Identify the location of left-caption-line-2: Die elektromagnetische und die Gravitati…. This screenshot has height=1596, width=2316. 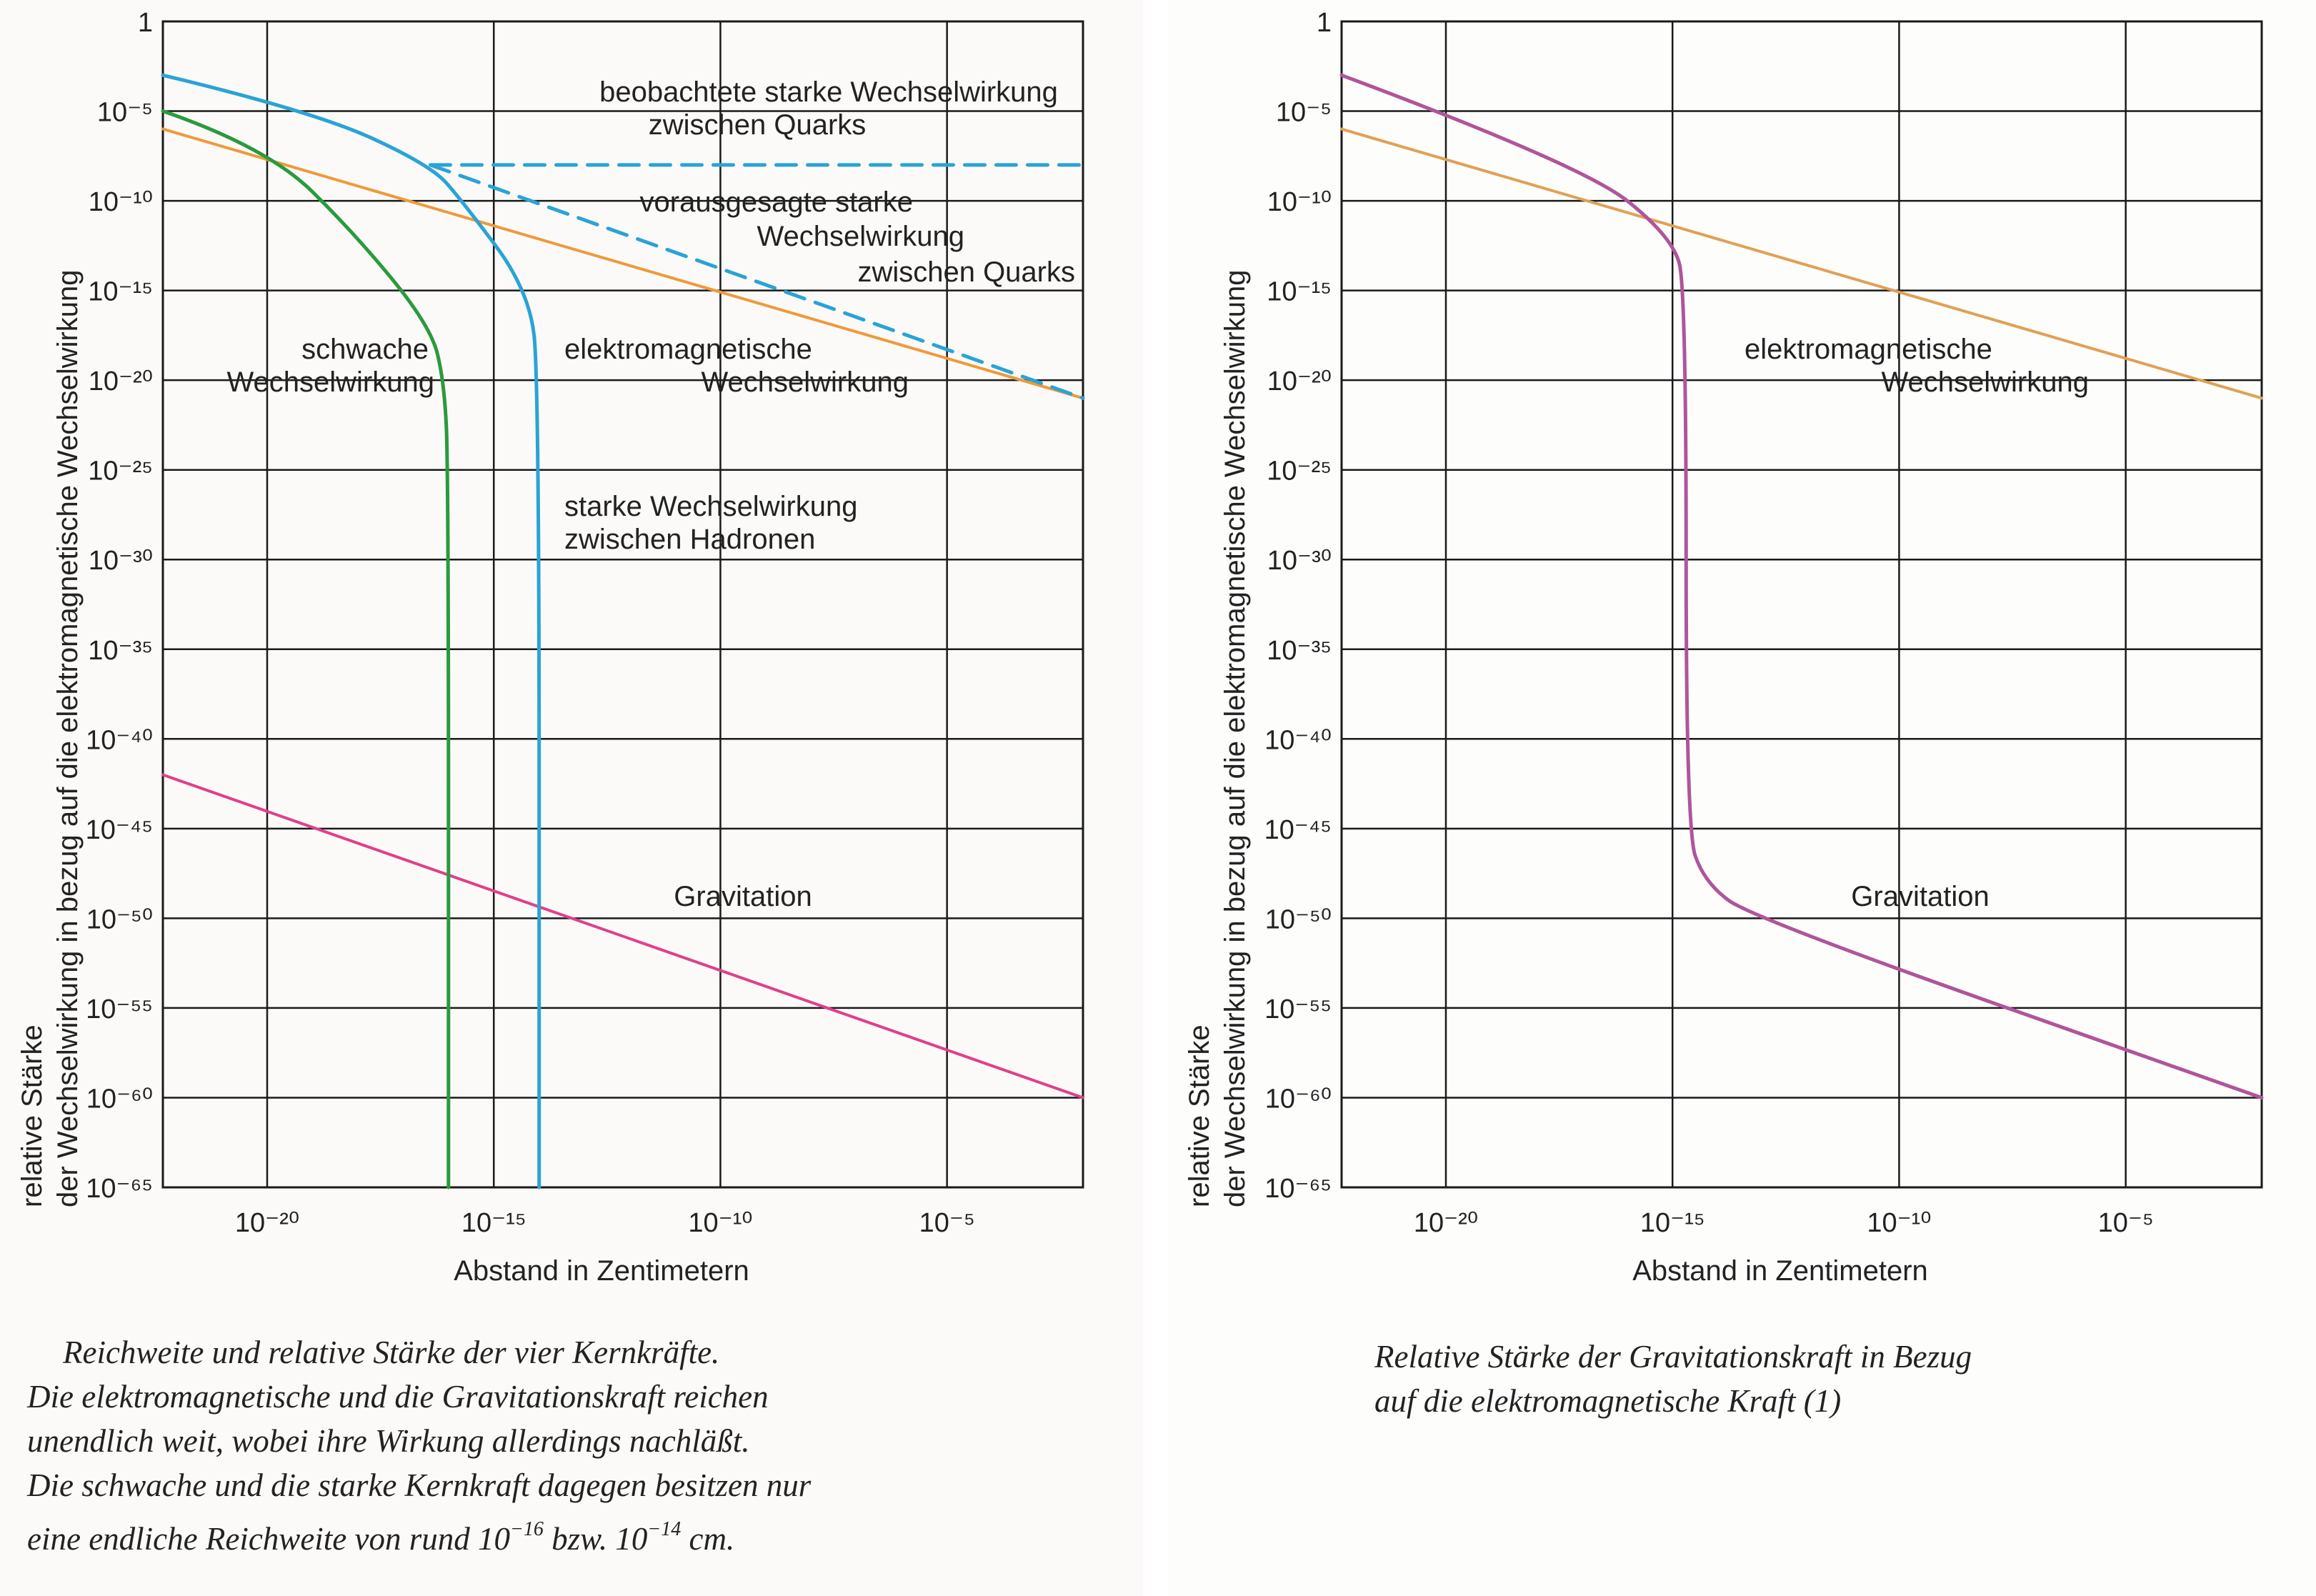
(398, 1397).